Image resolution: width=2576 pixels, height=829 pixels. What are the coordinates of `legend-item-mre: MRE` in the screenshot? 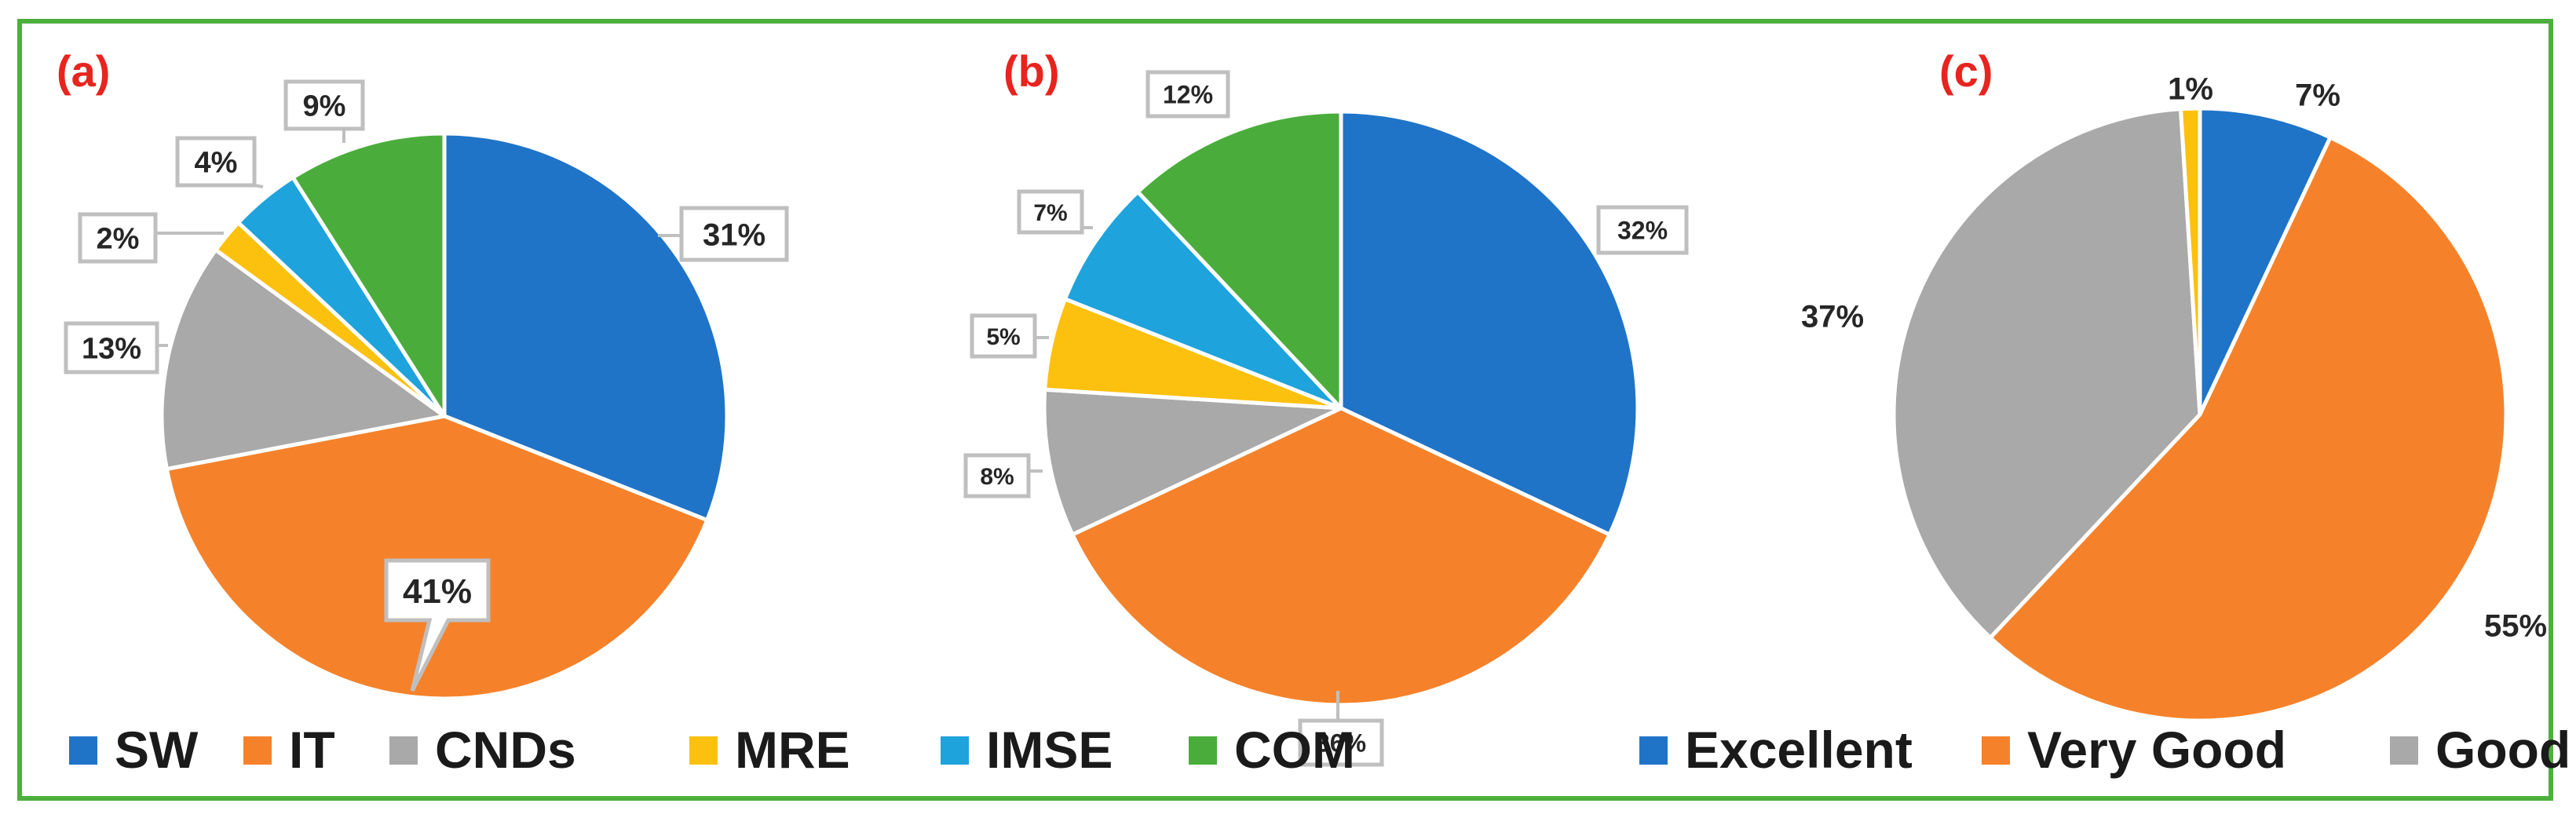 It's located at (769, 750).